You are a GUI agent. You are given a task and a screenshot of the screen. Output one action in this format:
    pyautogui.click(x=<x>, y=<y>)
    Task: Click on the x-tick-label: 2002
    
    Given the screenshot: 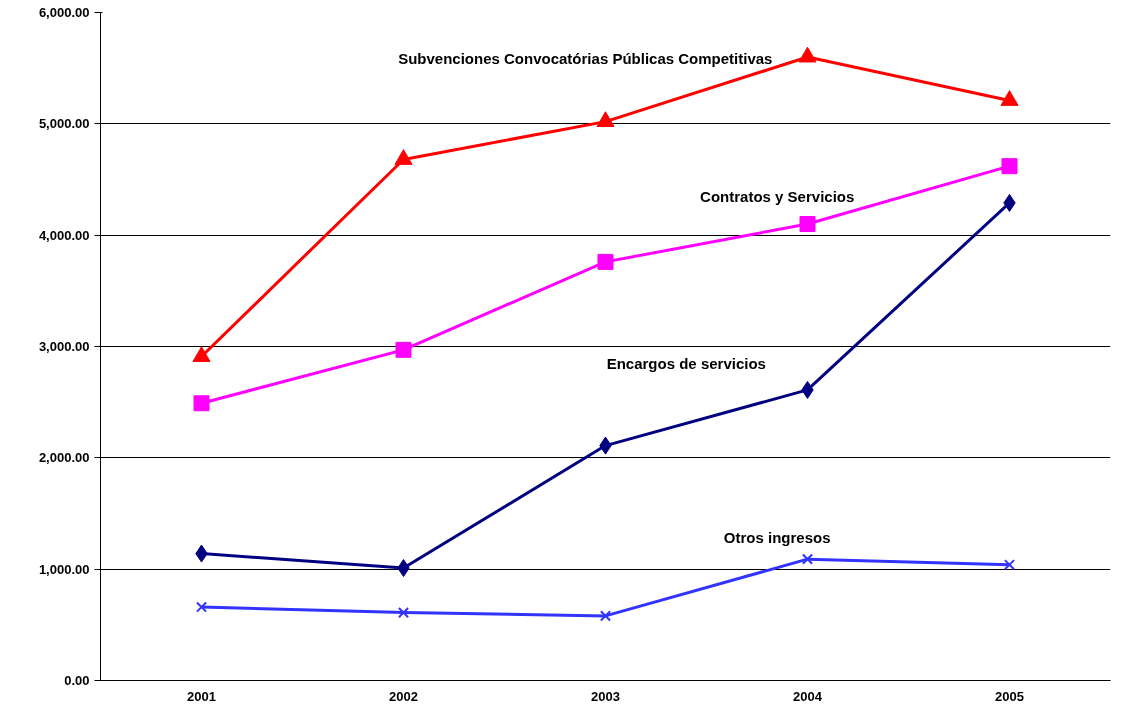 What is the action you would take?
    pyautogui.click(x=403, y=696)
    